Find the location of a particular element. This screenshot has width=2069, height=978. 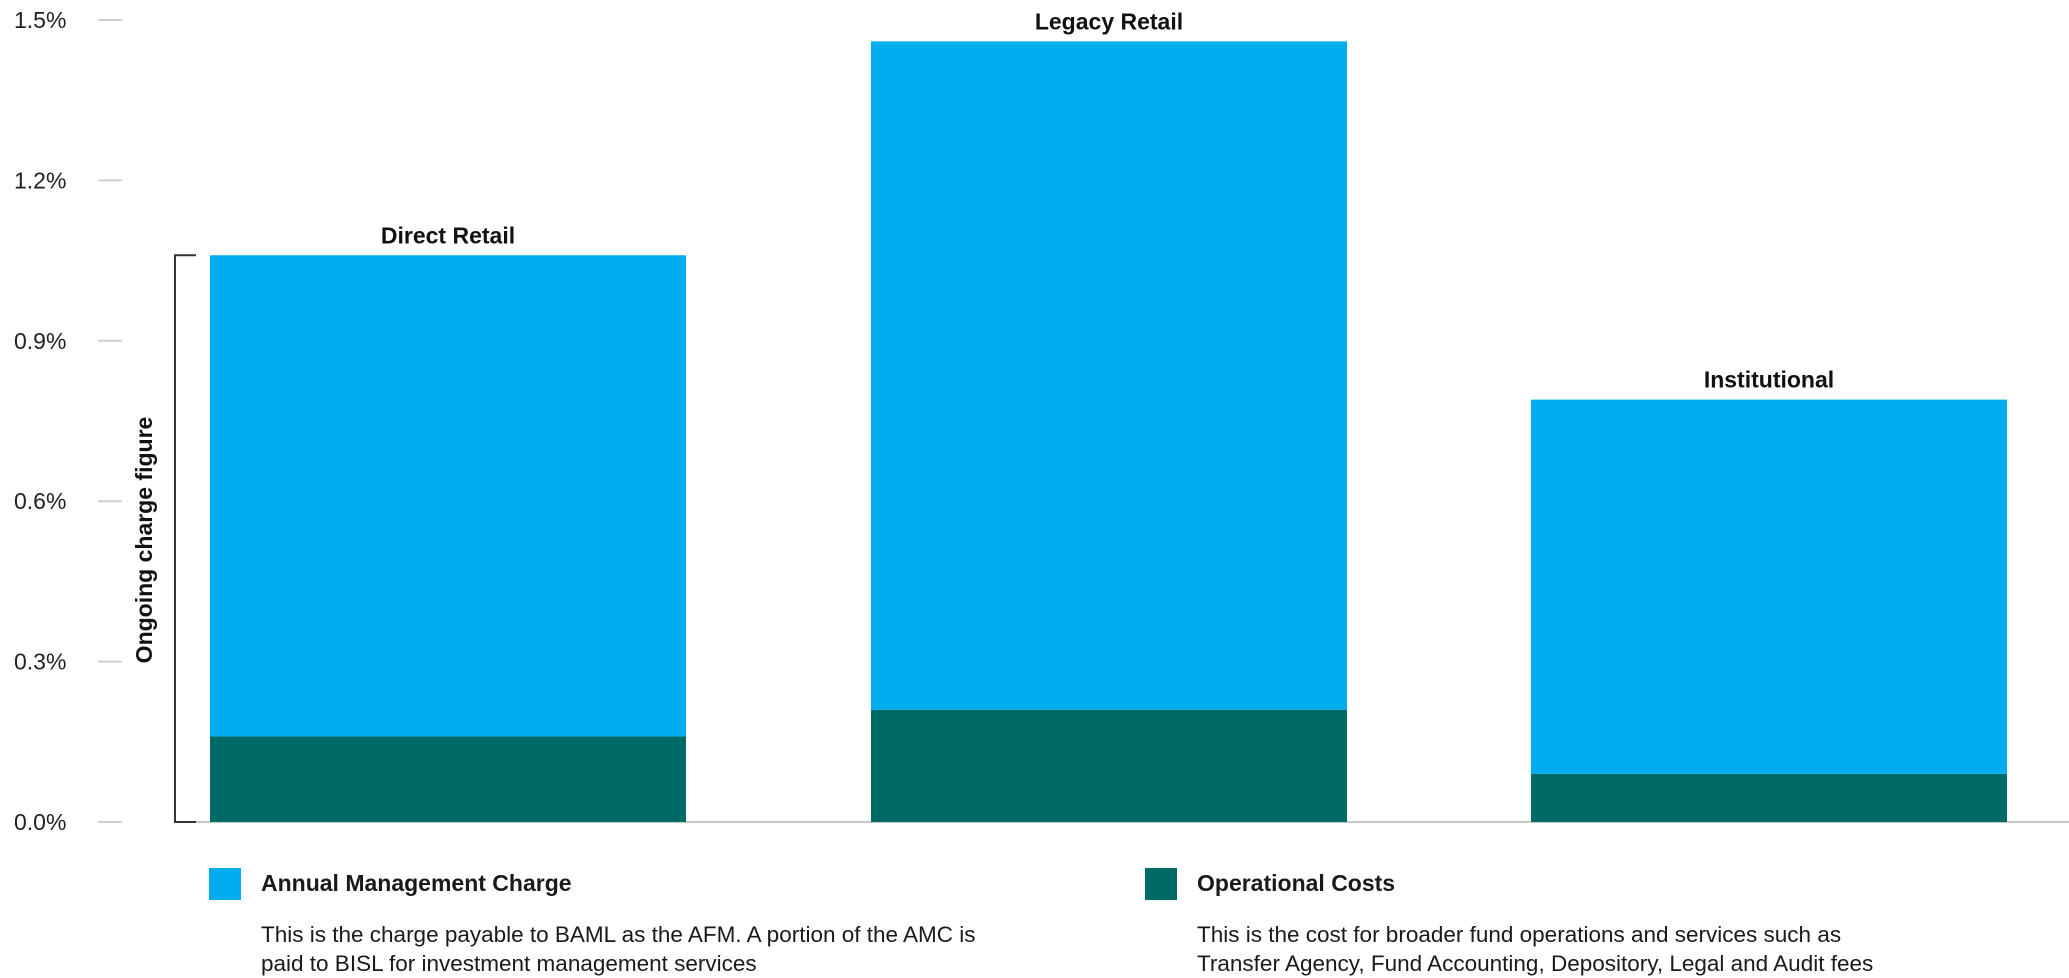

legend-title-operational-costs: Operational Costs is located at coordinates (1296, 883).